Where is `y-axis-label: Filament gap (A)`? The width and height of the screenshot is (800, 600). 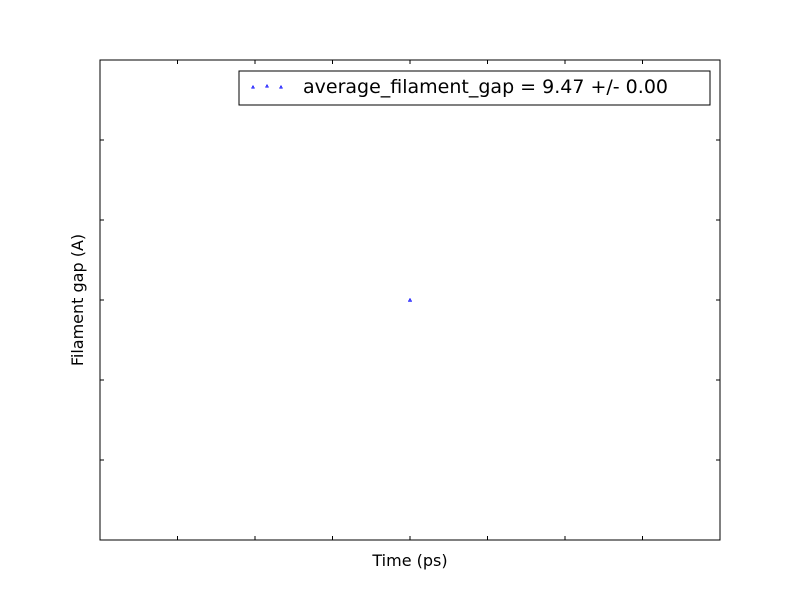 y-axis-label: Filament gap (A) is located at coordinates (77, 300).